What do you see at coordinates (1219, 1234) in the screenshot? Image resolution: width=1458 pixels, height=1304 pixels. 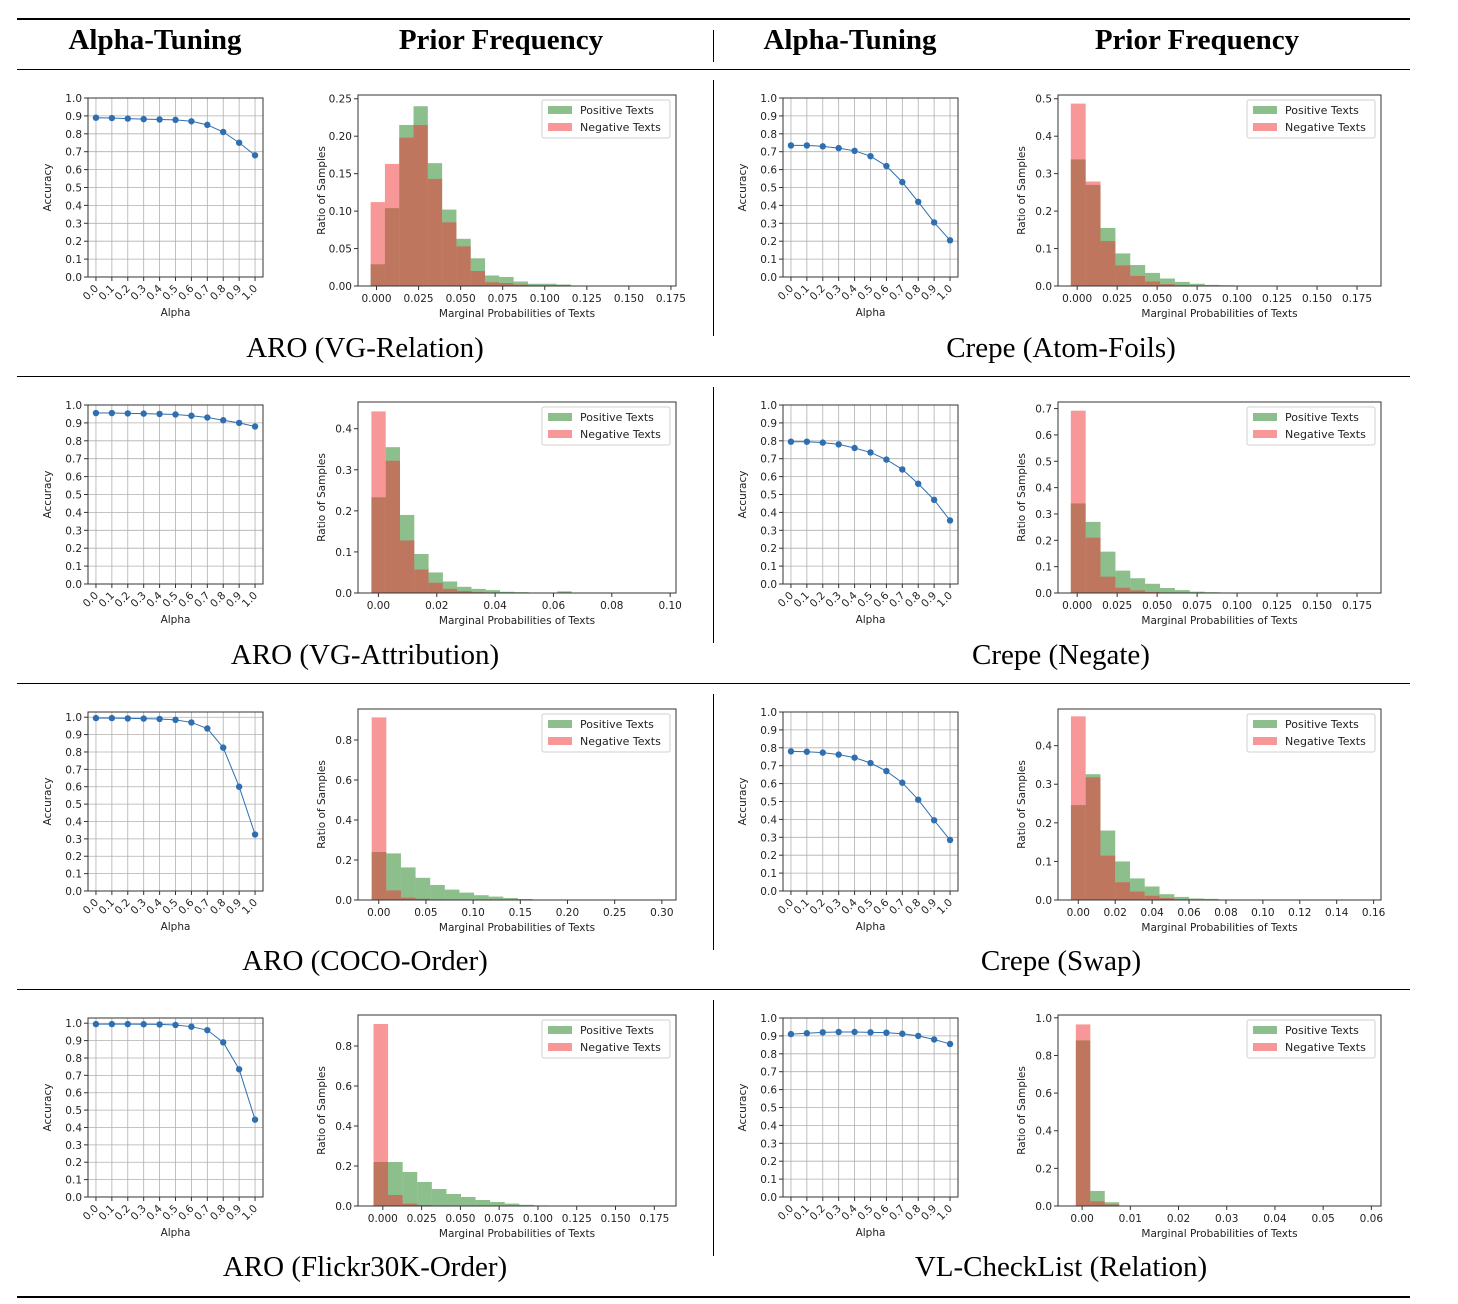 I see `x-axis-label: Marginal Probabilities of Texts` at bounding box center [1219, 1234].